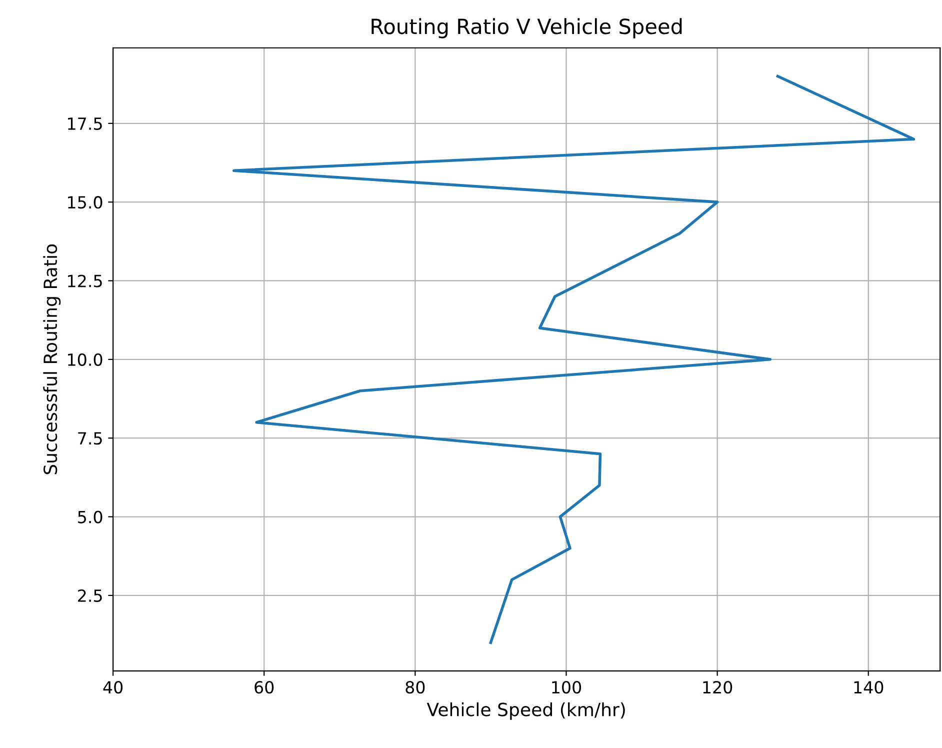  What do you see at coordinates (85, 281) in the screenshot?
I see `y-tick-label: 12.5` at bounding box center [85, 281].